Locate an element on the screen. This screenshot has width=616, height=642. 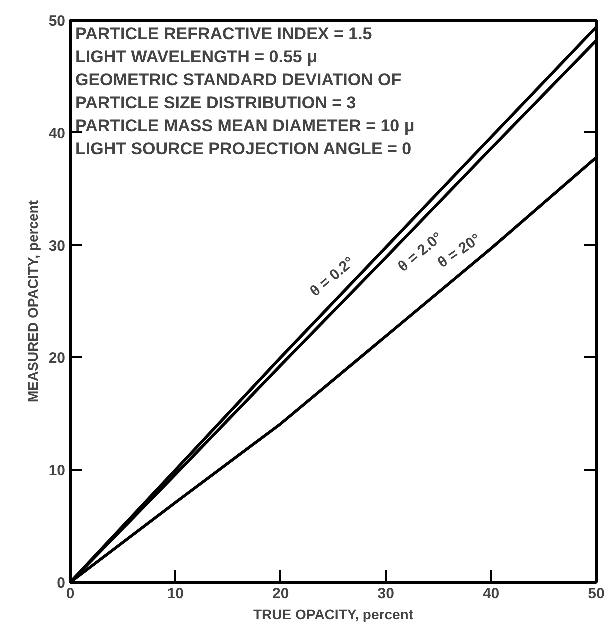
y-tick-label: 40 is located at coordinates (57, 133).